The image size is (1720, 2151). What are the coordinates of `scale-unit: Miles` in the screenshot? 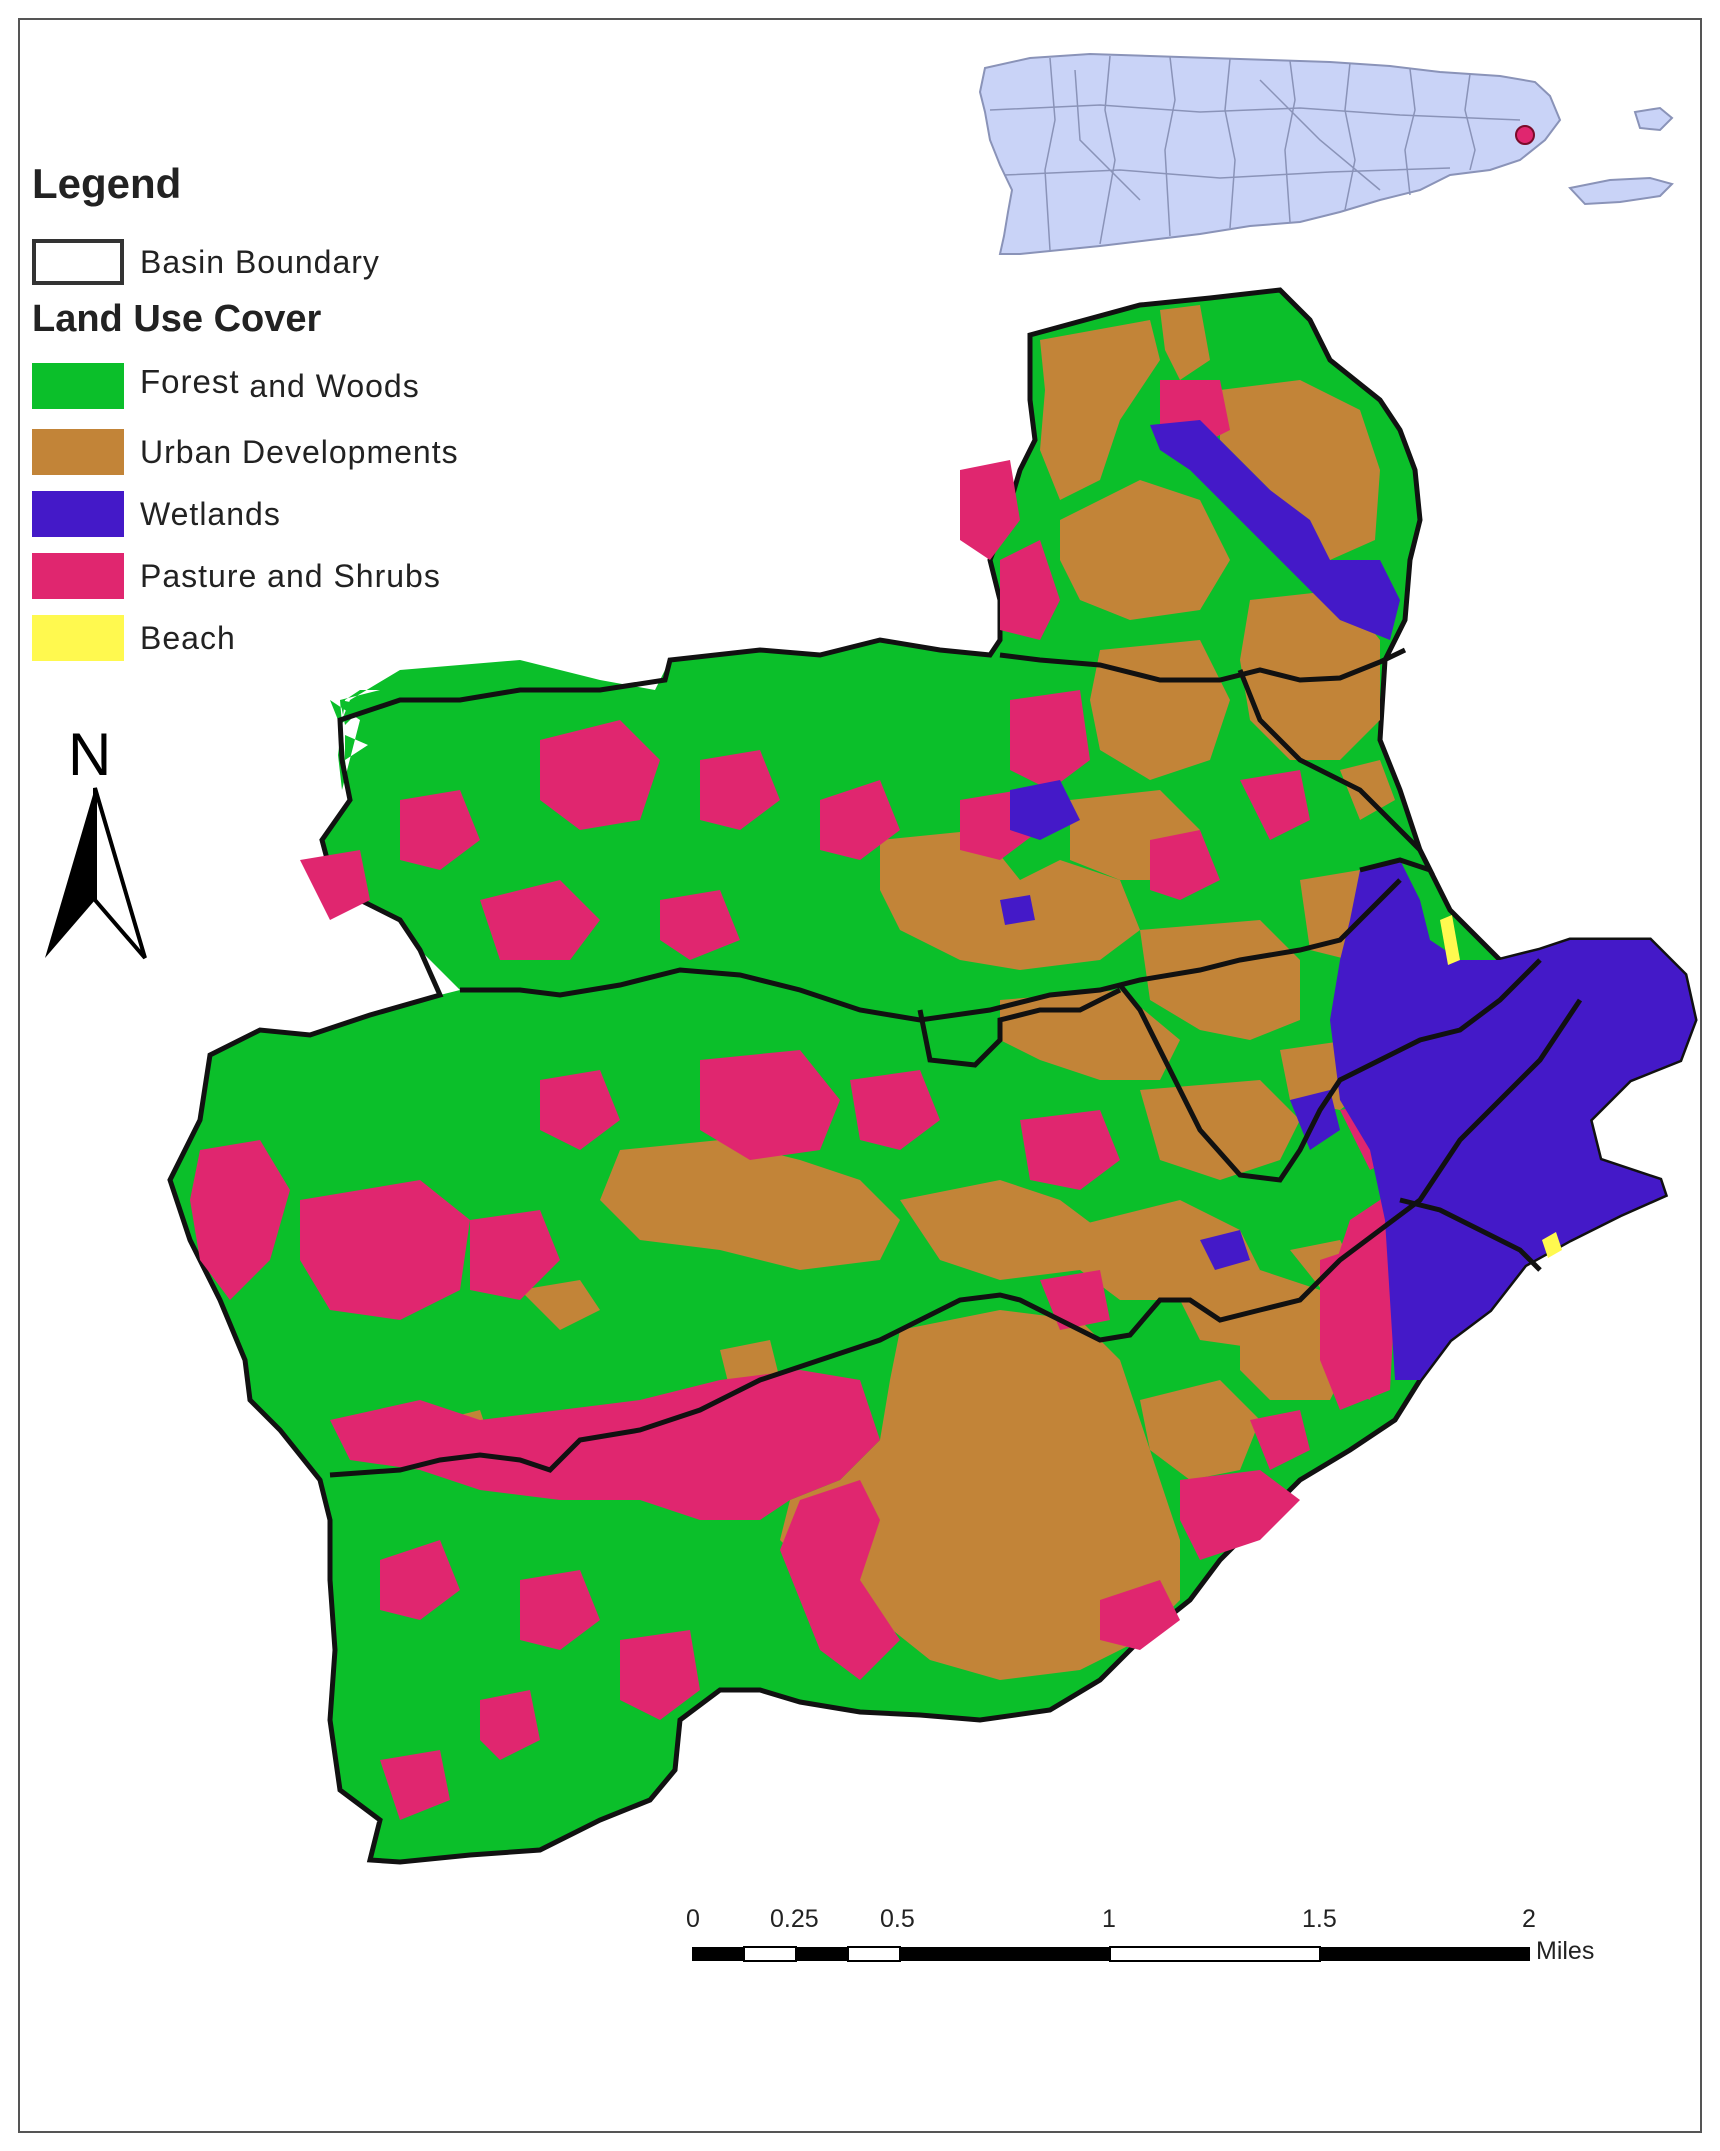 It's located at (1565, 1951).